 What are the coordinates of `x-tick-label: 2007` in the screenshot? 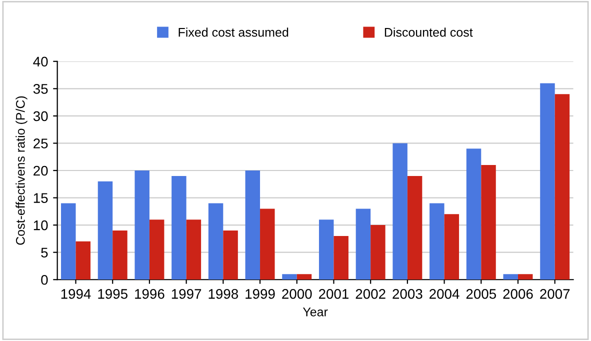 It's located at (555, 294).